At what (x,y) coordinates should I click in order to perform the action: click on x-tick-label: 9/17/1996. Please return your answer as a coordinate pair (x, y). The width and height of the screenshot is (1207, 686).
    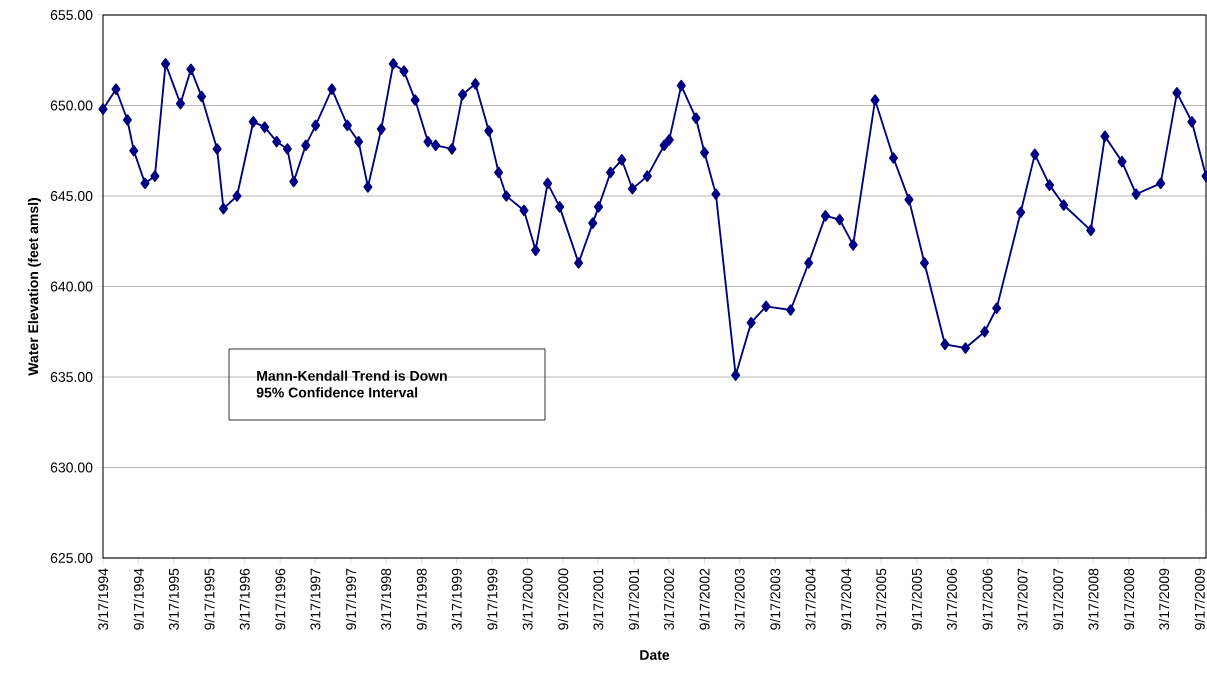
    Looking at the image, I should click on (280, 599).